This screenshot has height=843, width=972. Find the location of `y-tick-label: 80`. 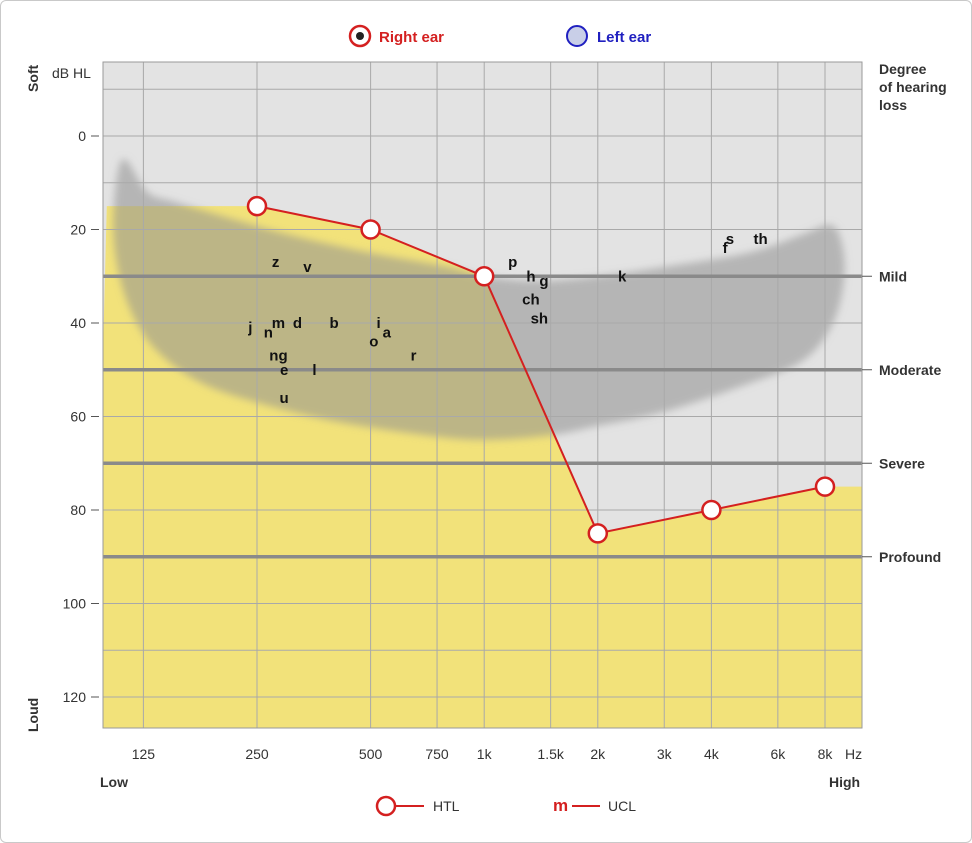

y-tick-label: 80 is located at coordinates (78, 510).